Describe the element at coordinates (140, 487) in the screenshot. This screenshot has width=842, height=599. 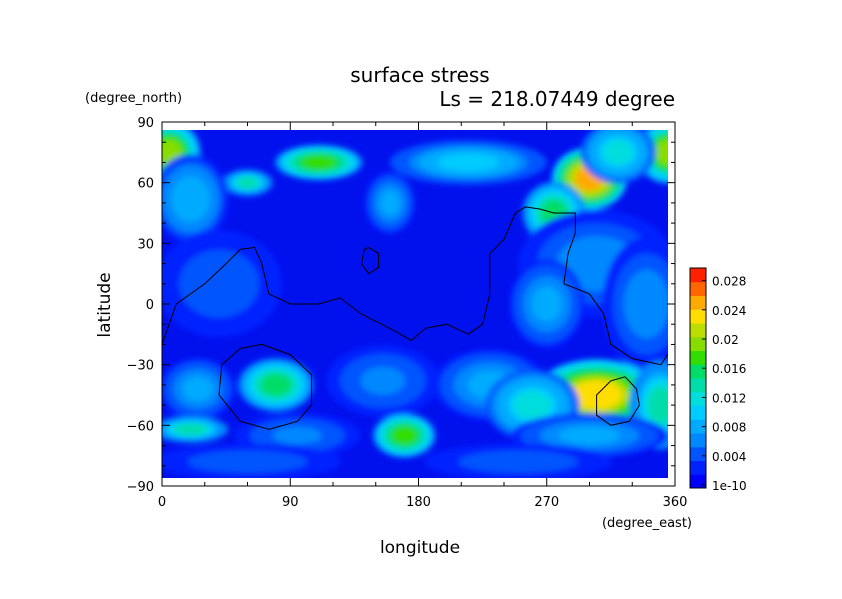
I see `y-tick-label: −90` at that location.